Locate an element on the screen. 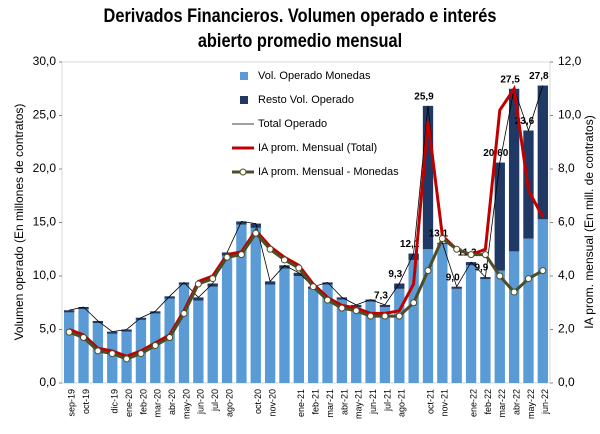 Image resolution: width=600 pixels, height=434 pixels. x-tick-label: feb-21 is located at coordinates (316, 402).